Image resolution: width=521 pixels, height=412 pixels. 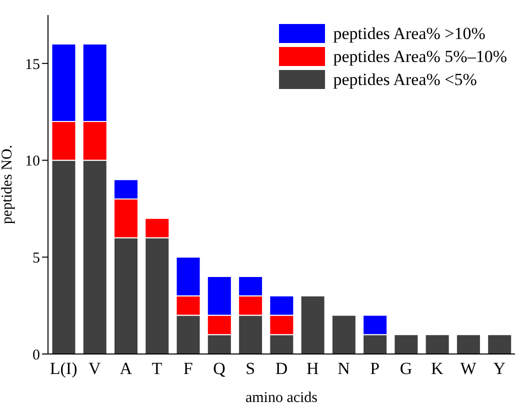 What do you see at coordinates (344, 368) in the screenshot?
I see `x-tick-label: N` at bounding box center [344, 368].